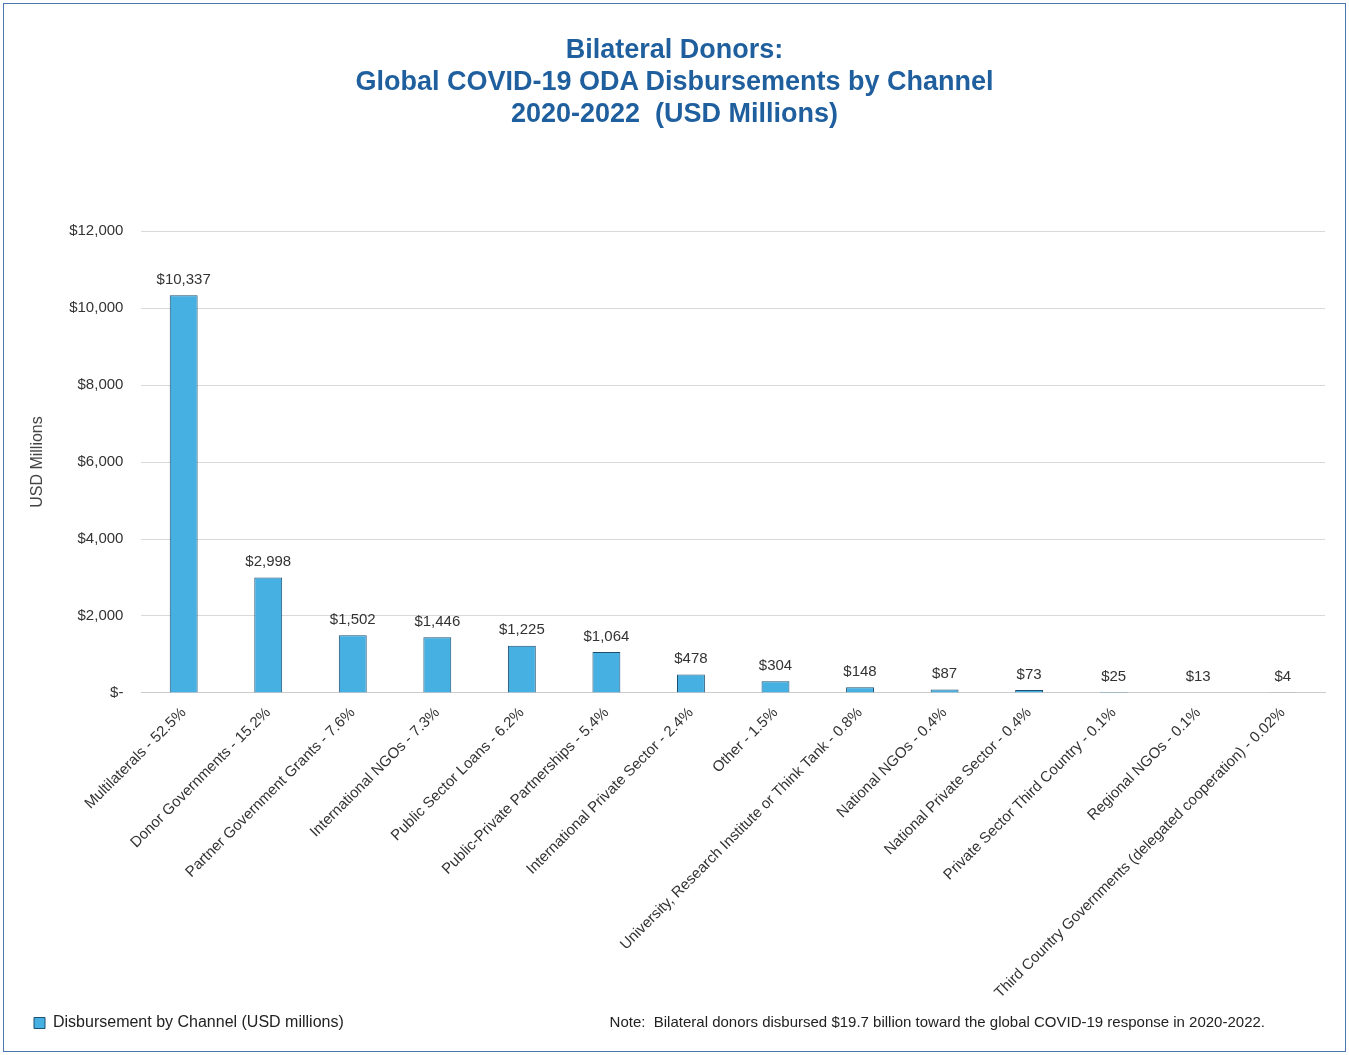  What do you see at coordinates (775, 664) in the screenshot?
I see `data-label: $304` at bounding box center [775, 664].